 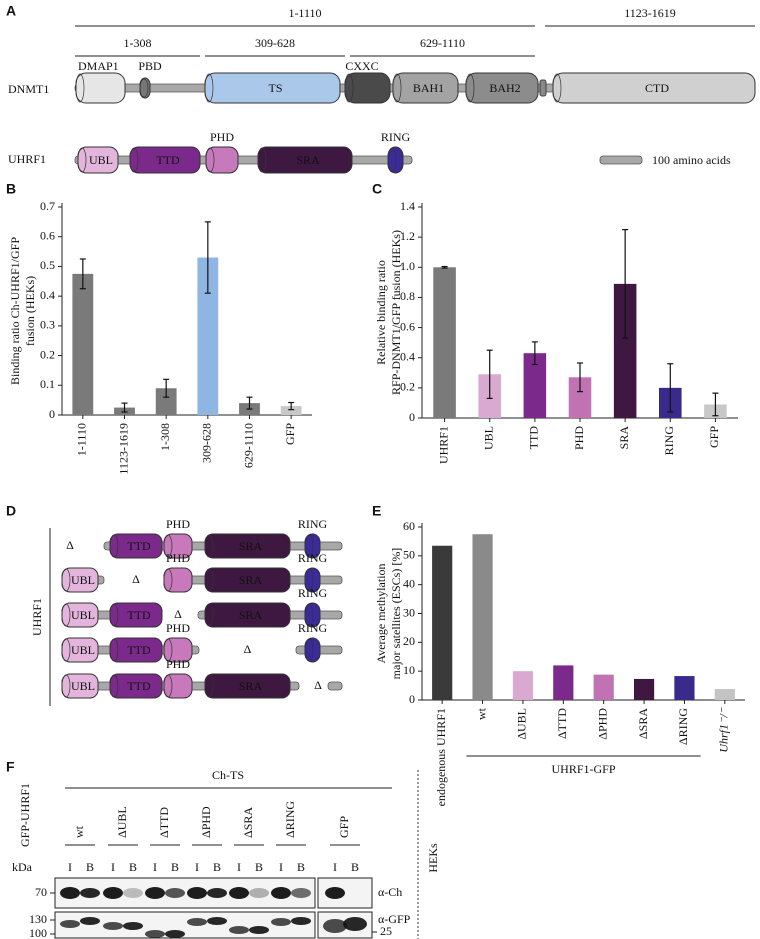 I want to click on y-tick-label: 0.3, so click(x=47, y=325).